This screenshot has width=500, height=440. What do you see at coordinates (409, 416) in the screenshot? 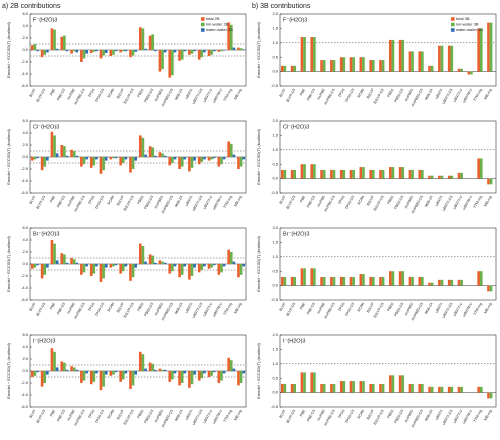
I see `x-tick-label: revPBE0` at bounding box center [409, 416].